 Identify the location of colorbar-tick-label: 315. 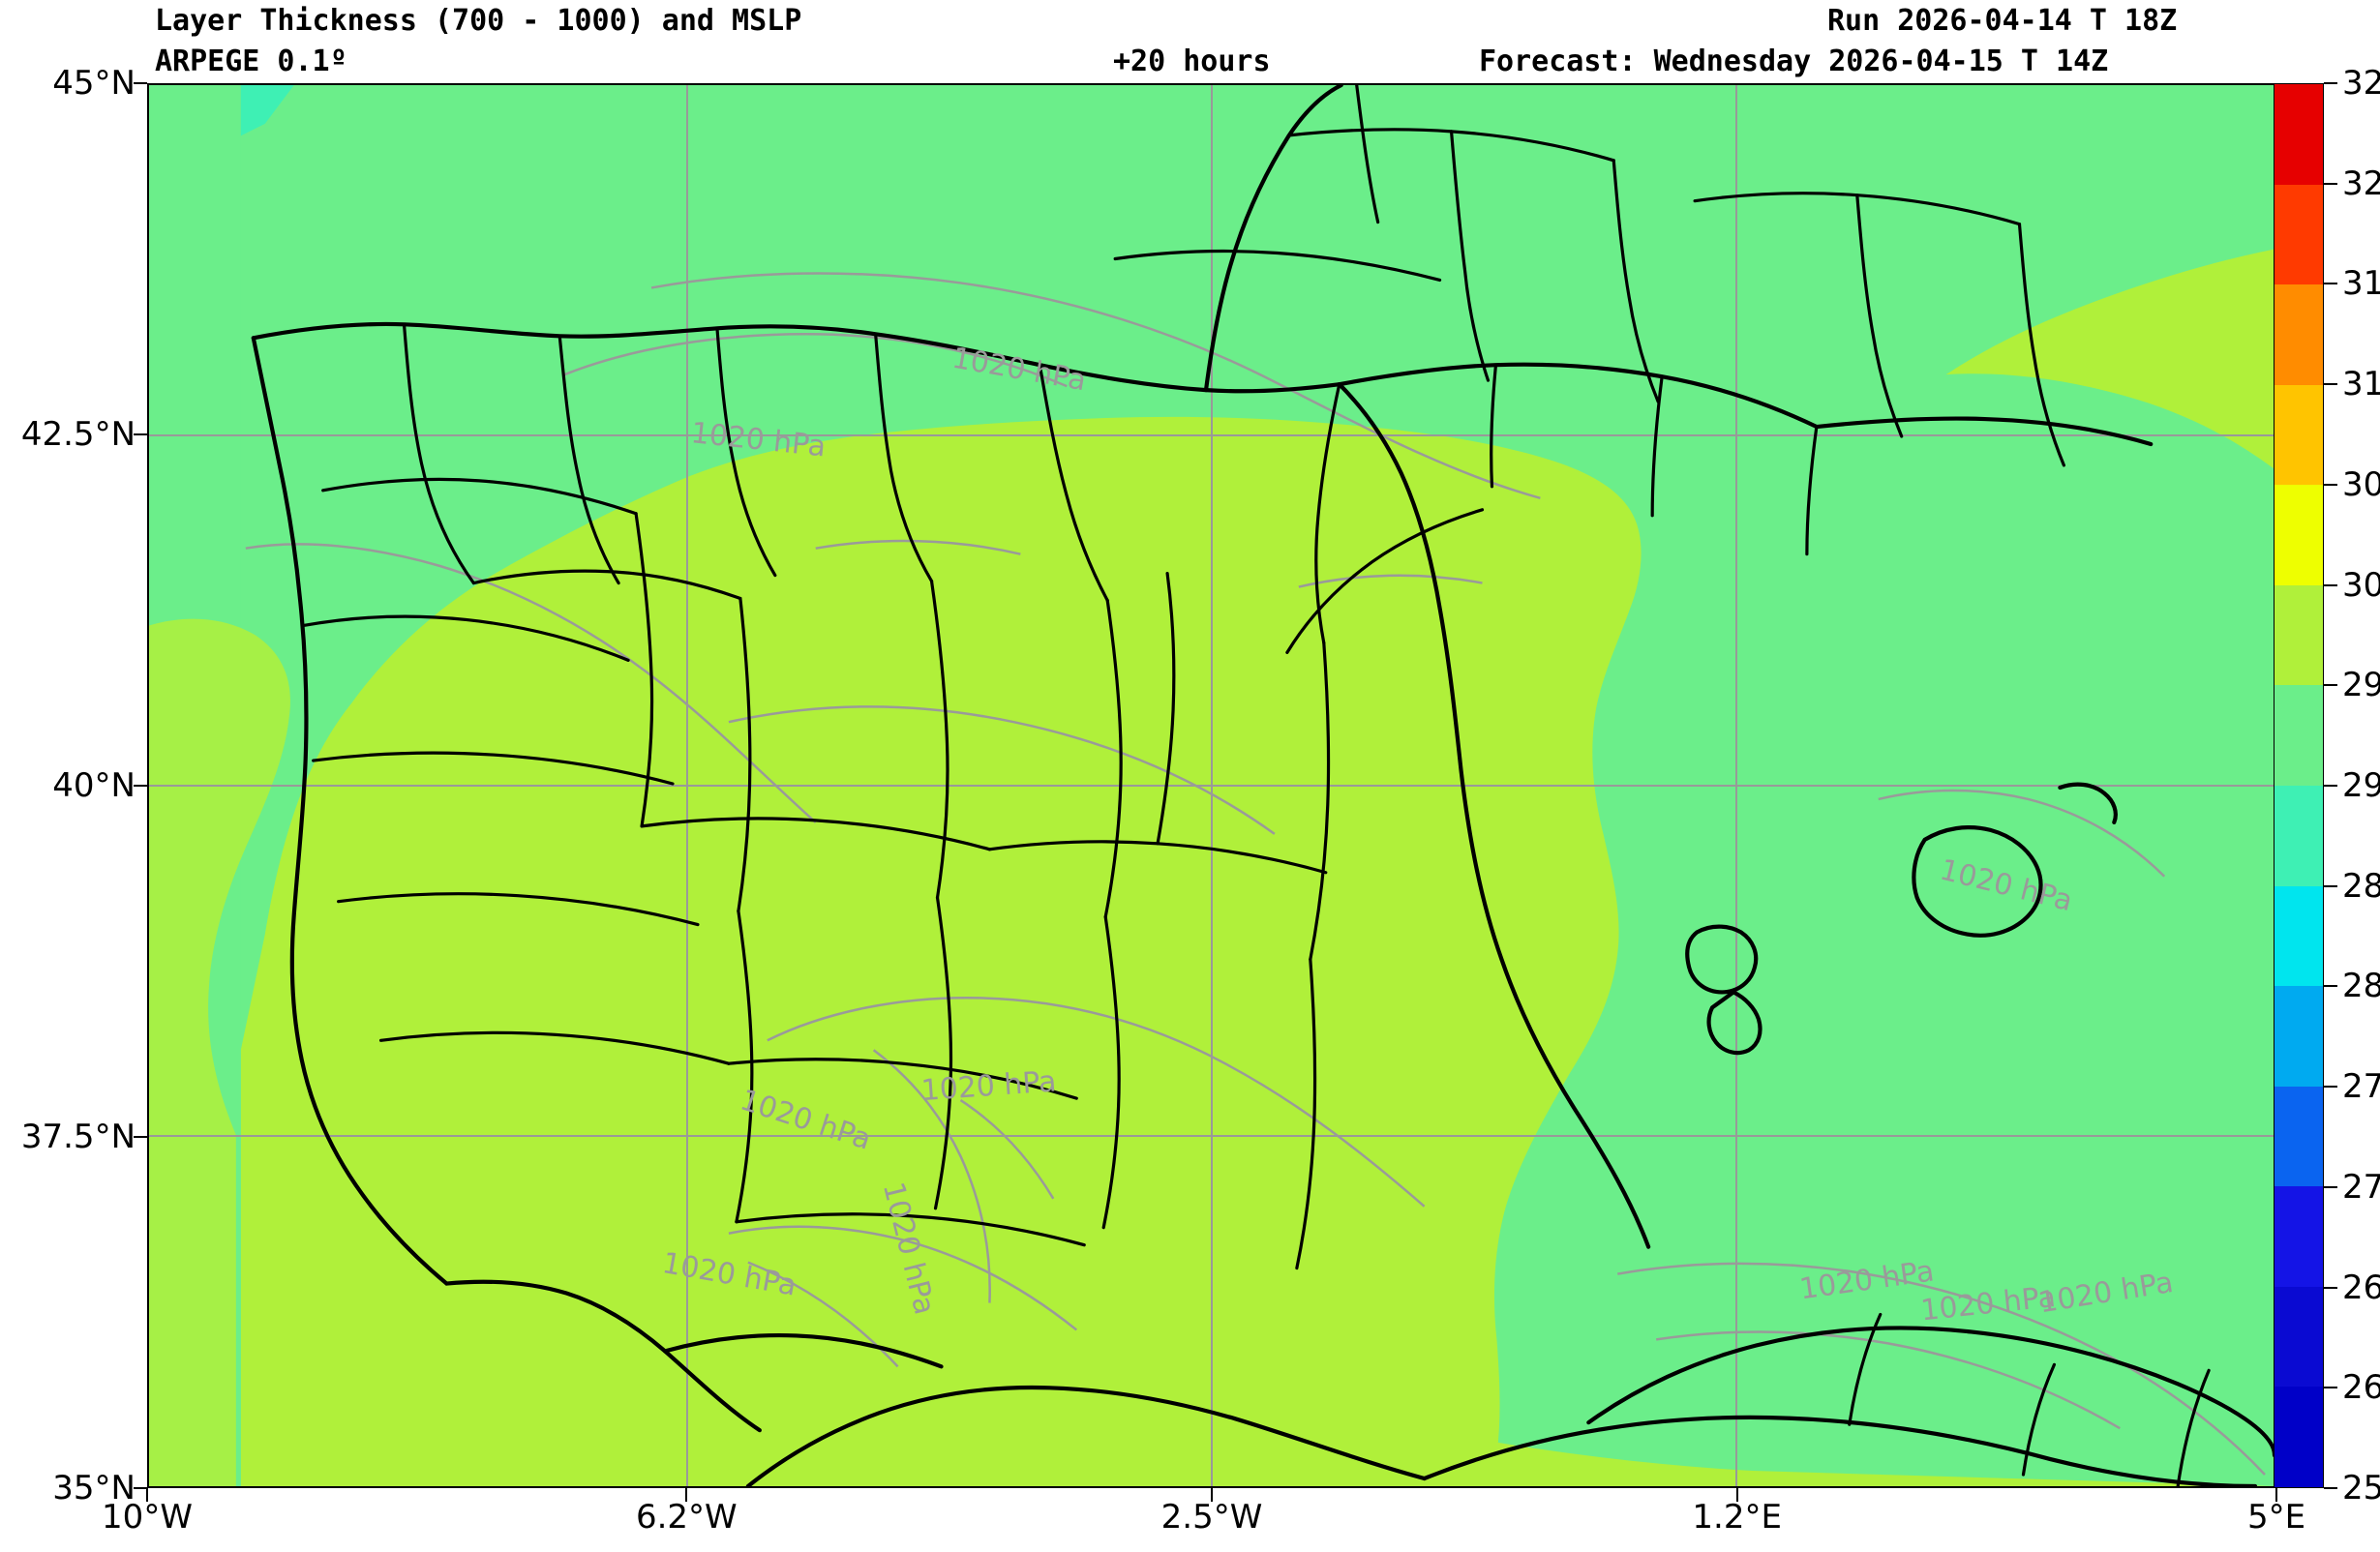
(2361, 284).